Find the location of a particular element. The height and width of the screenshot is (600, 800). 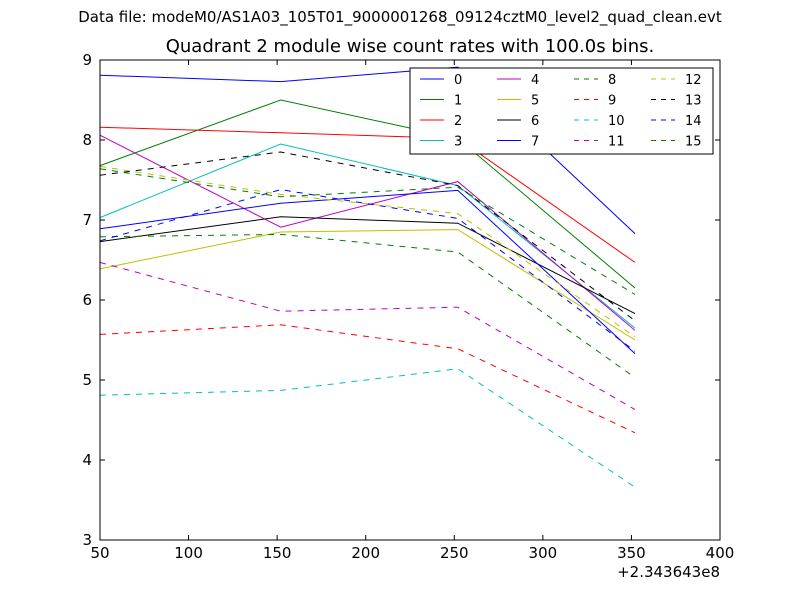

legend-label-1: 1 is located at coordinates (458, 101).